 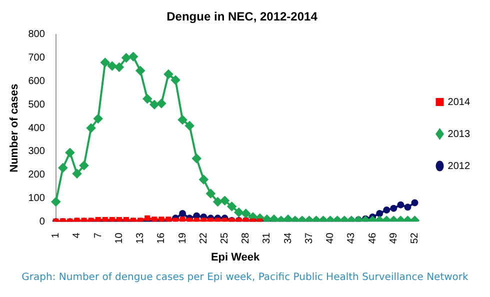 I want to click on x-tick-label: 40, so click(x=330, y=238).